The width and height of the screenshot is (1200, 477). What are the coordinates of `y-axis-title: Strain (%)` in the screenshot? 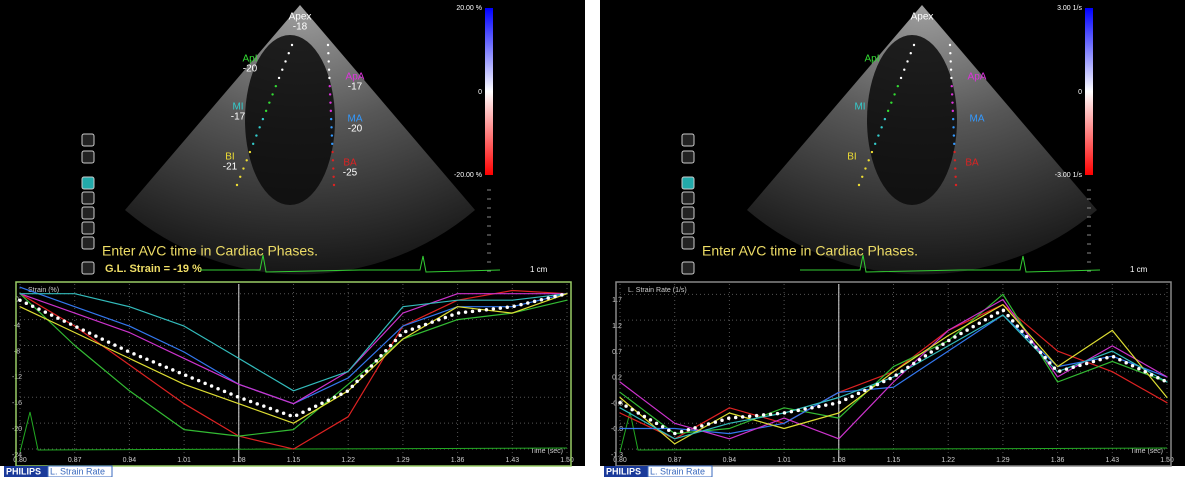 It's located at (43, 290).